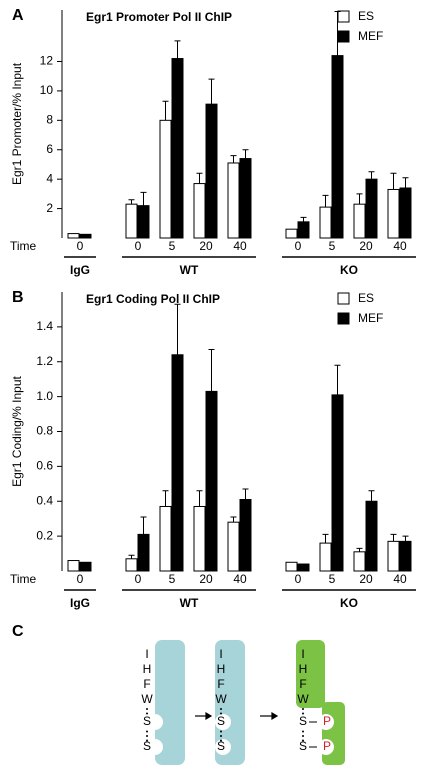  I want to click on residue: I, so click(146, 654).